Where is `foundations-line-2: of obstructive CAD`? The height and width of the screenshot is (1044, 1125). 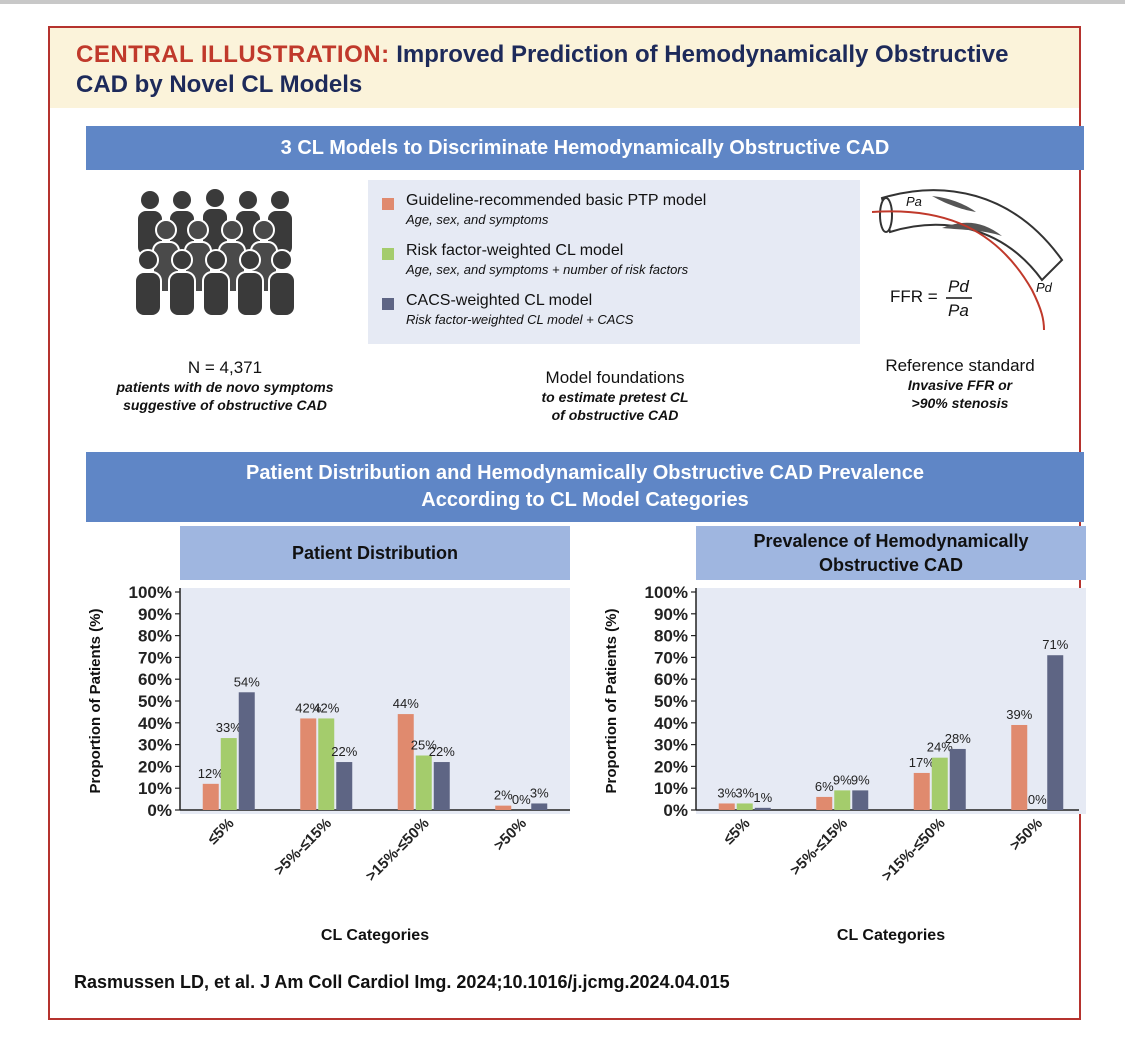
foundations-line-2: of obstructive CAD is located at coordinates (615, 415).